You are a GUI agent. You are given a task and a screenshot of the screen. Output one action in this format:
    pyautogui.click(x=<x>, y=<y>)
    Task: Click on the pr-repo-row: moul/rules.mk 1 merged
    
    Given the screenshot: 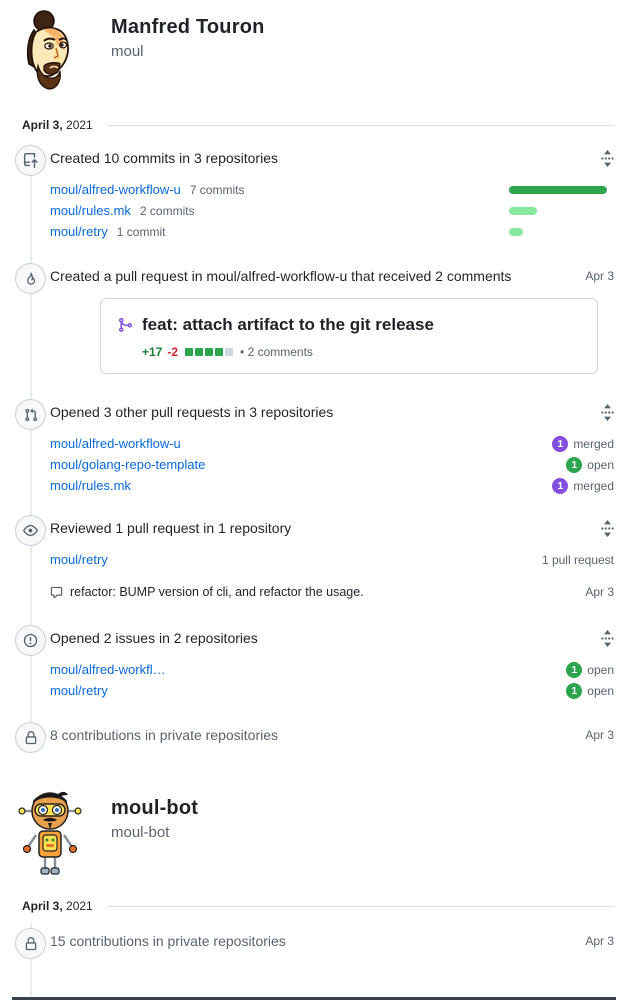 What is the action you would take?
    pyautogui.click(x=332, y=485)
    